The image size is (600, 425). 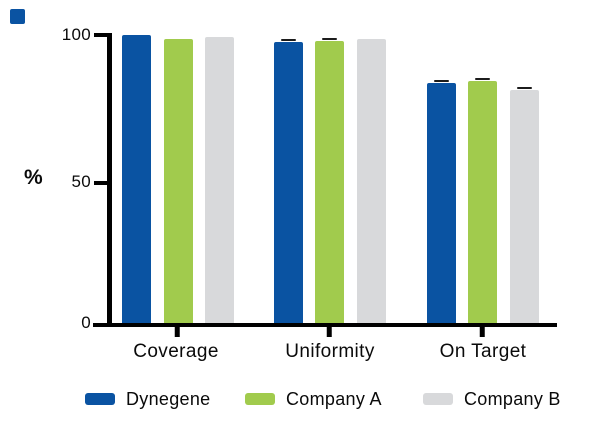 I want to click on bar-company-b-coverage, so click(x=219, y=179).